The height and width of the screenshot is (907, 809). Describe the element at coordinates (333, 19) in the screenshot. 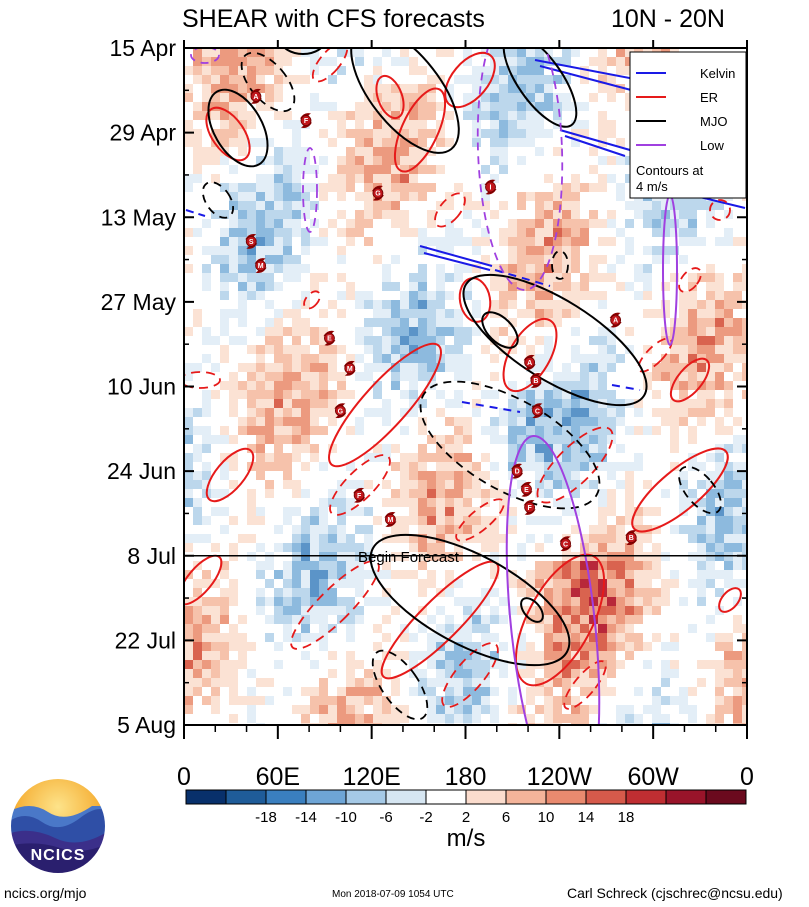

I see `chart-title: SHEAR with CFS forecasts` at that location.